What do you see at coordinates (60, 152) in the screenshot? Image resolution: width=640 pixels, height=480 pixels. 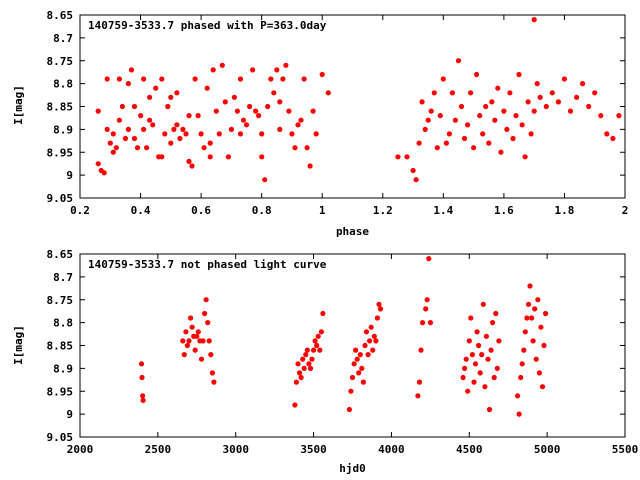 I see `y-tick-label: 8.95` at bounding box center [60, 152].